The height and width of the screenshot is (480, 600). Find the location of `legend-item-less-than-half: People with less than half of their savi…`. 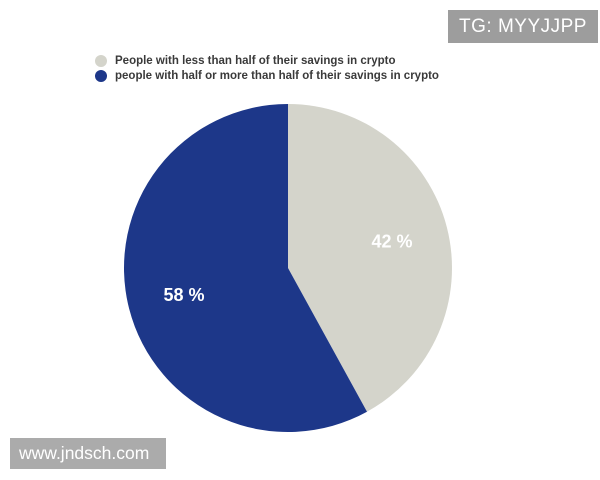

legend-item-less-than-half: People with less than half of their savi… is located at coordinates (267, 60).